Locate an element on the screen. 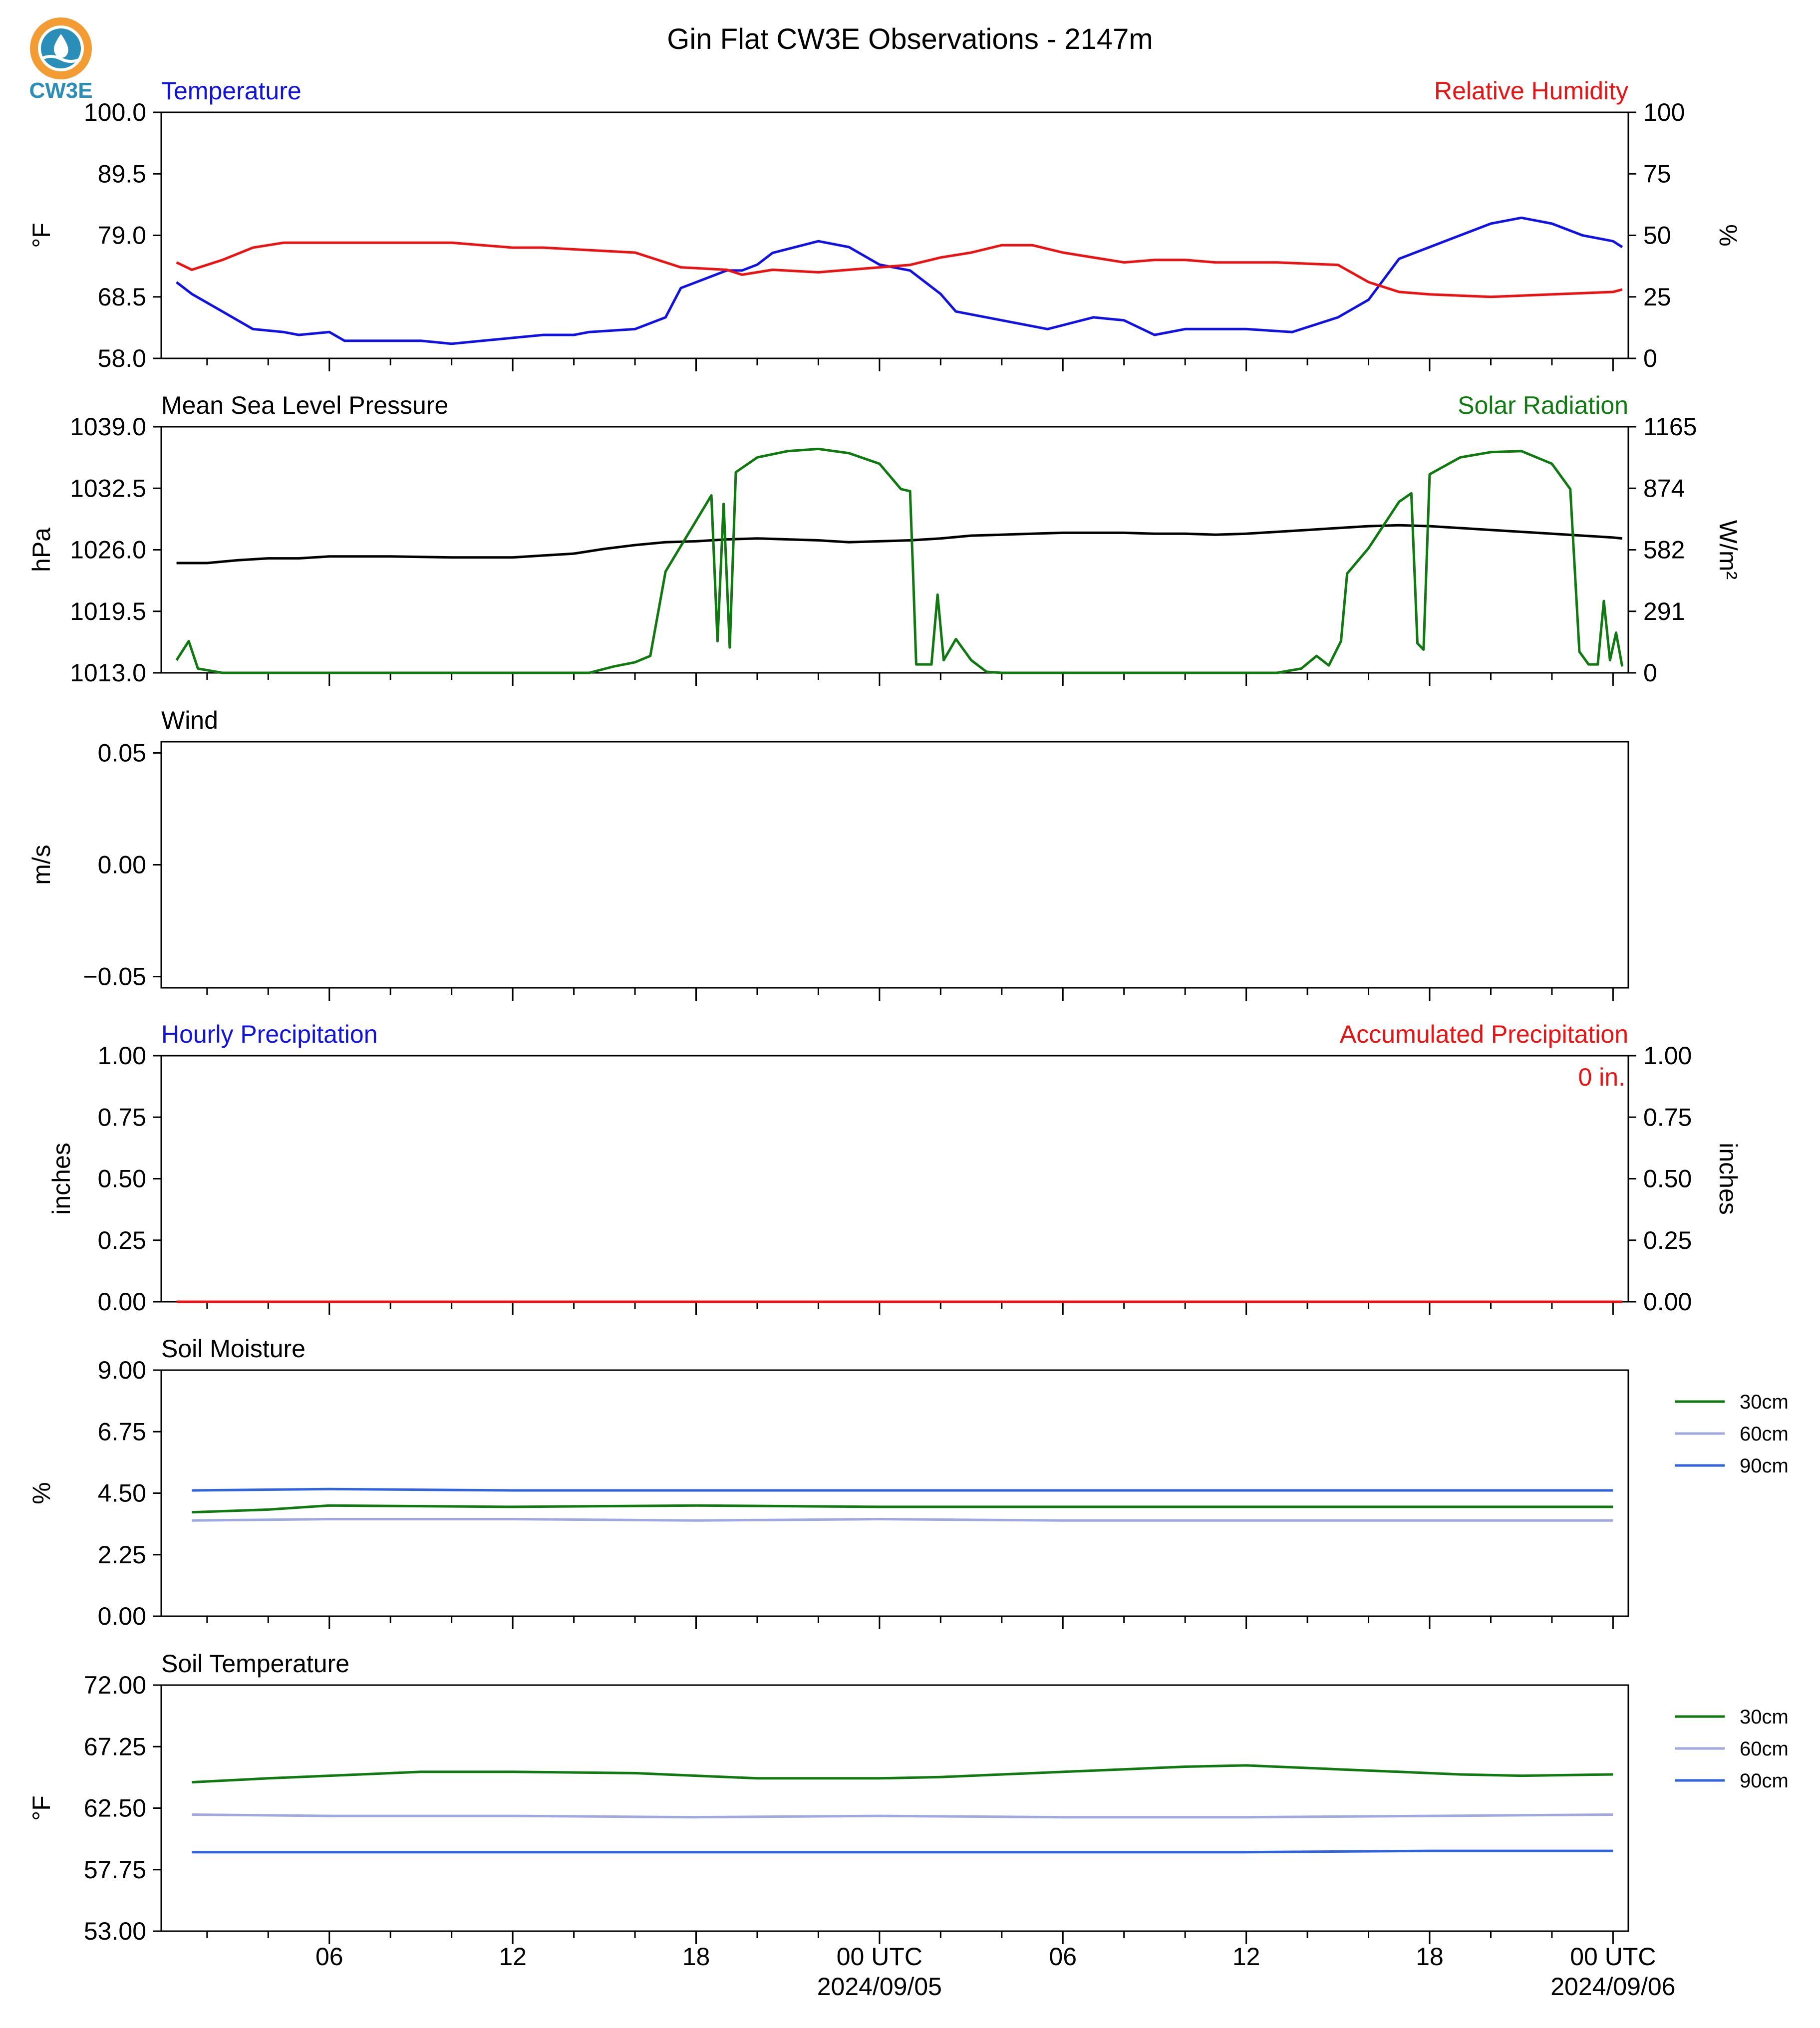 The height and width of the screenshot is (2028, 1820). y-left-tick-label: 0.05 is located at coordinates (122, 753).